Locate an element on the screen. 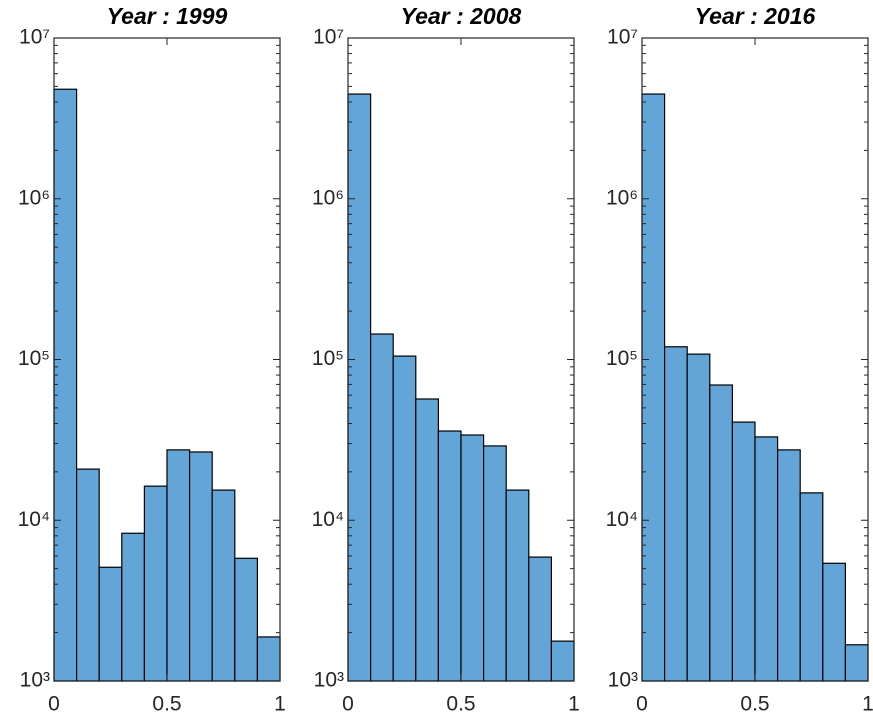  chart-title: Year : 2016 is located at coordinates (755, 16).